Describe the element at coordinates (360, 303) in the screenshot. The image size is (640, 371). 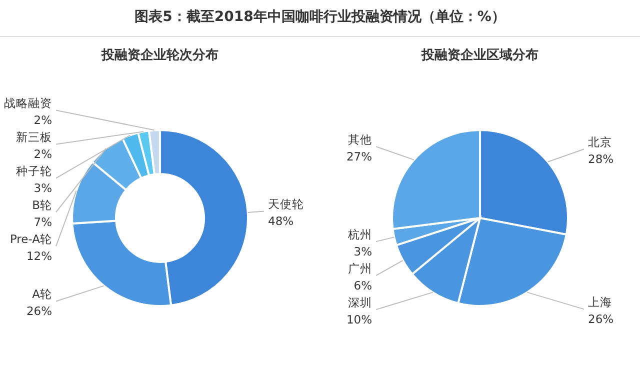
I see `slice-label: 深圳` at that location.